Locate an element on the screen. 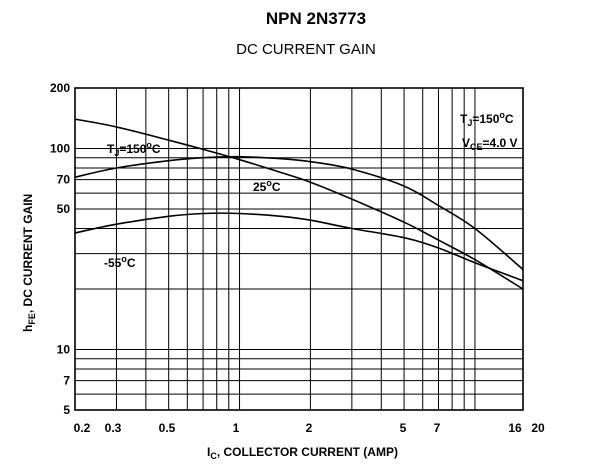  y-tick-label: 100 is located at coordinates (60, 149).